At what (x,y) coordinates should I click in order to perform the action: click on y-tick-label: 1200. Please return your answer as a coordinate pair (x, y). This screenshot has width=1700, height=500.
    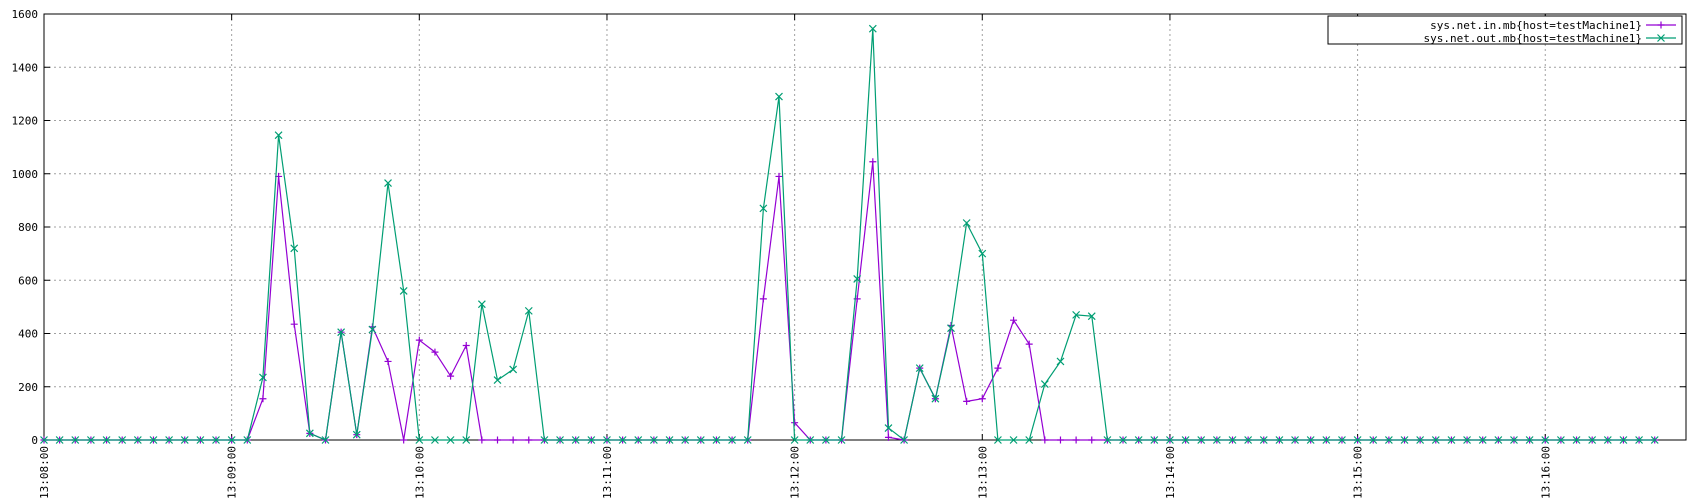
    Looking at the image, I should click on (25, 121).